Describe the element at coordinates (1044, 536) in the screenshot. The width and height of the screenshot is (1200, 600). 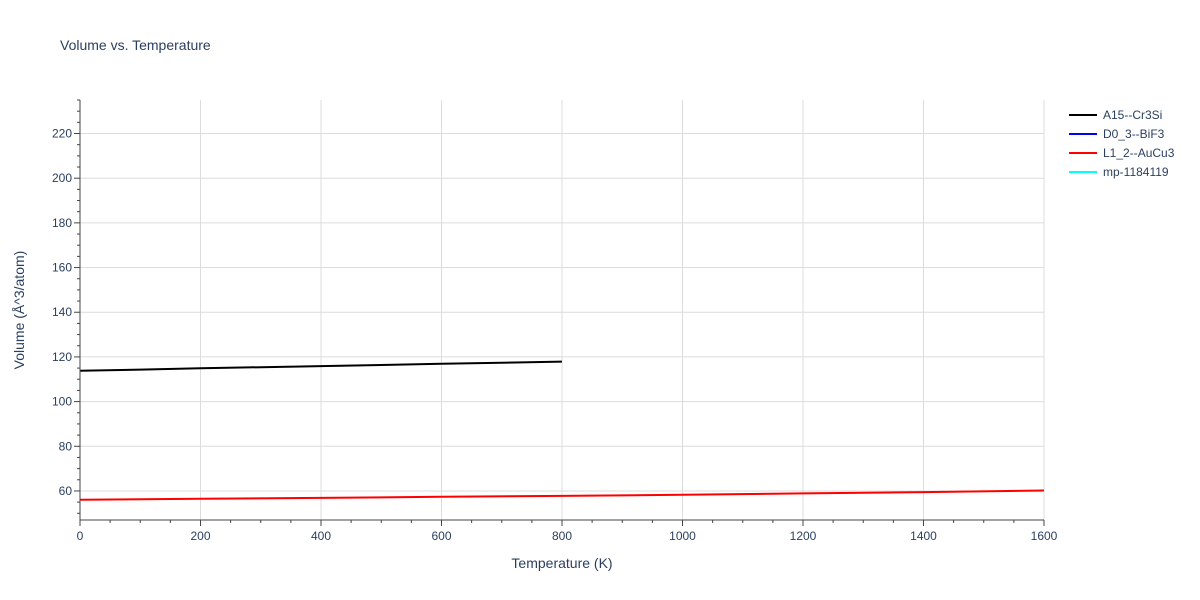
I see `x-tick-label: 1600` at that location.